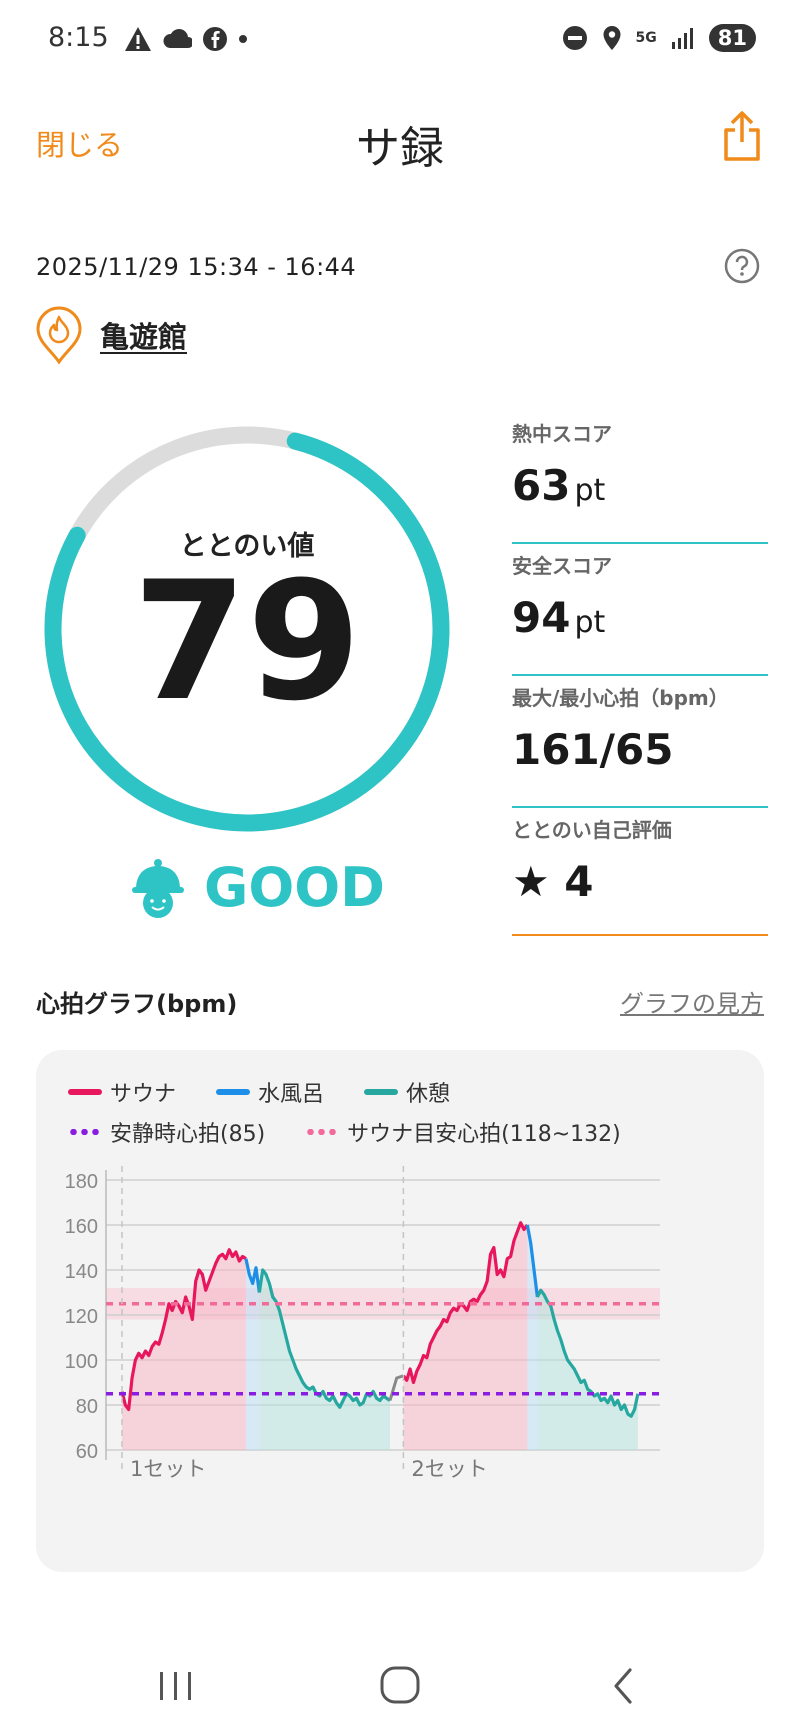 This screenshot has width=800, height=1732. Describe the element at coordinates (592, 830) in the screenshot. I see `stat-label: ととのい自己評価` at that location.